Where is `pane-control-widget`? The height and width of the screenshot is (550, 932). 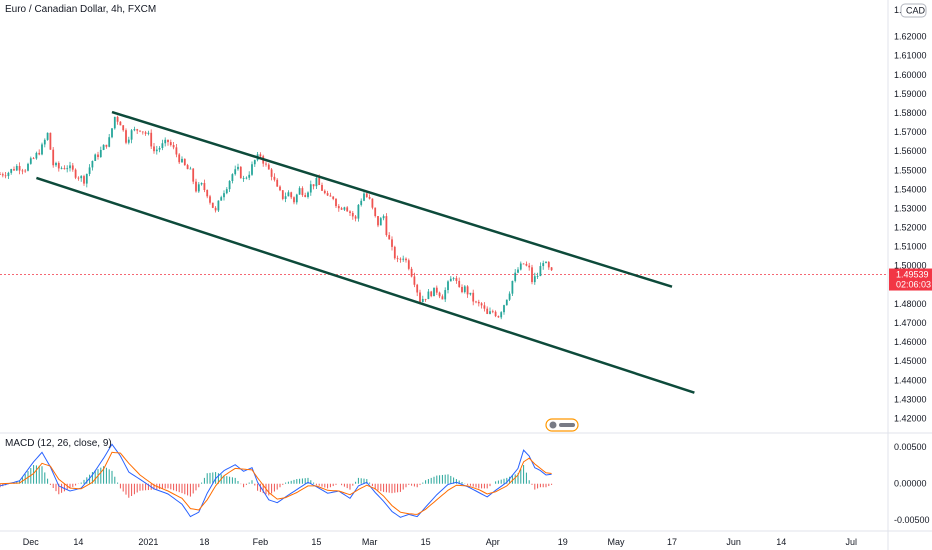
pane-control-widget is located at coordinates (562, 425).